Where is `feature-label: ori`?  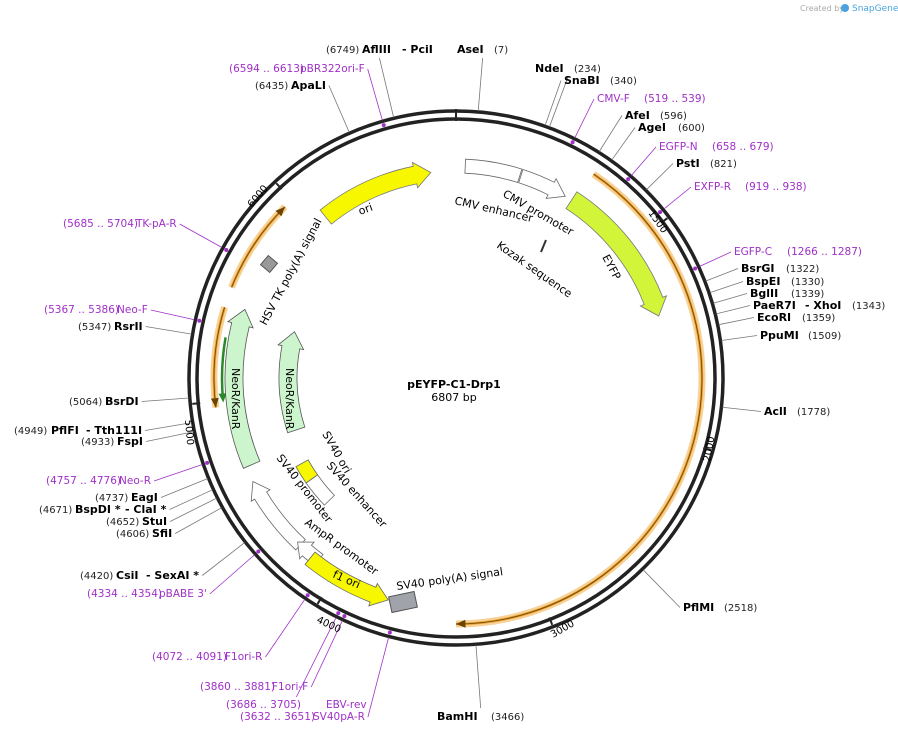
feature-label: ori is located at coordinates (366, 209).